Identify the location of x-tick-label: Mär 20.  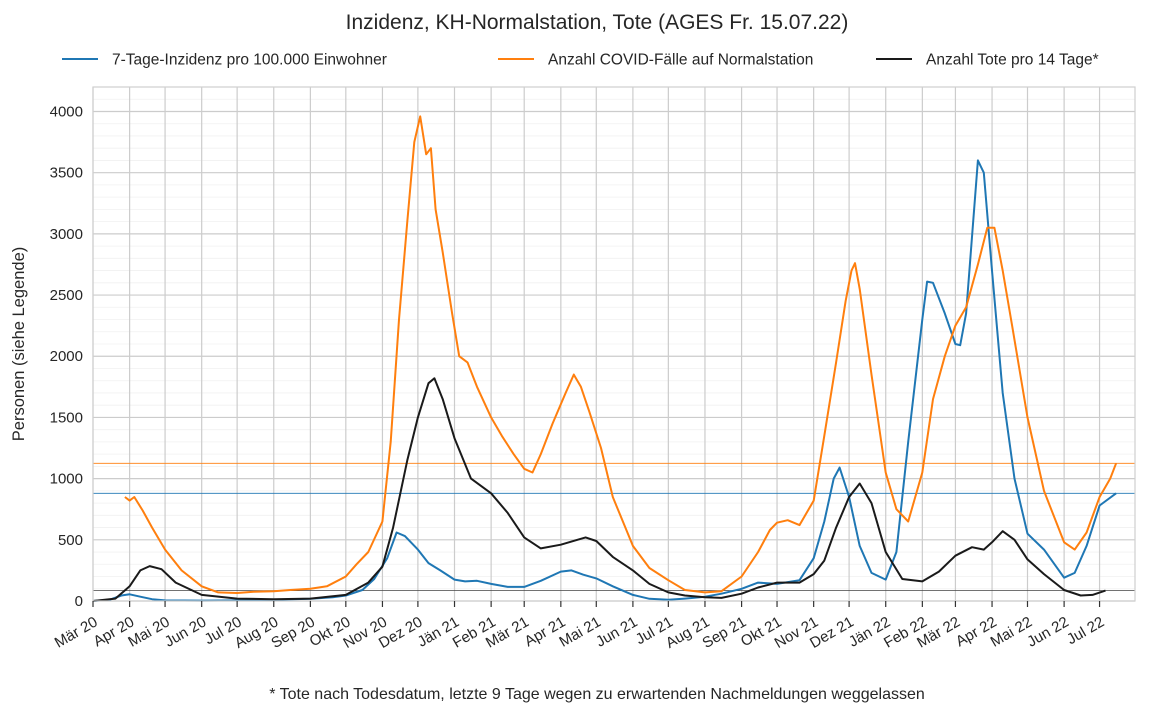
(76, 632).